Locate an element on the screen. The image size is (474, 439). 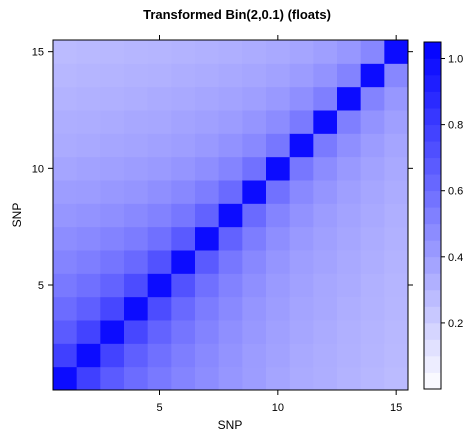
x-tick-label: 5 is located at coordinates (159, 408).